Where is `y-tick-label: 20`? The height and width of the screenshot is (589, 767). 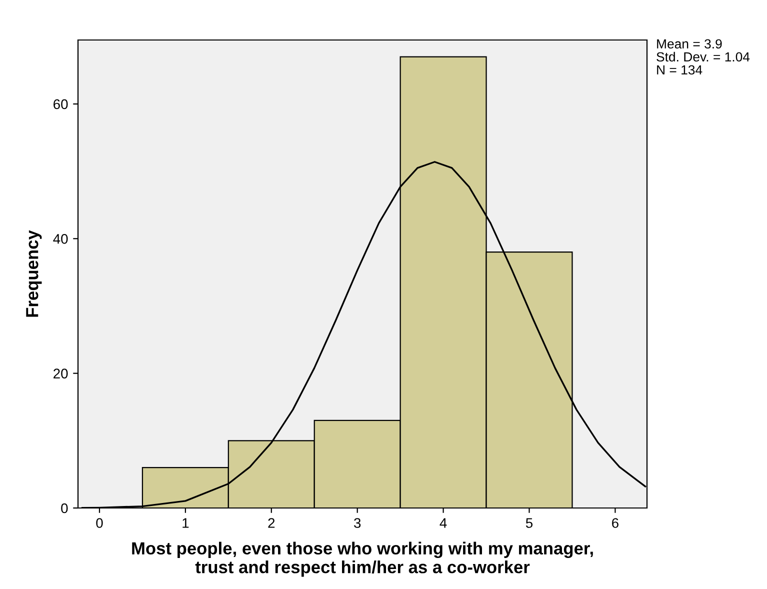
y-tick-label: 20 is located at coordinates (61, 373).